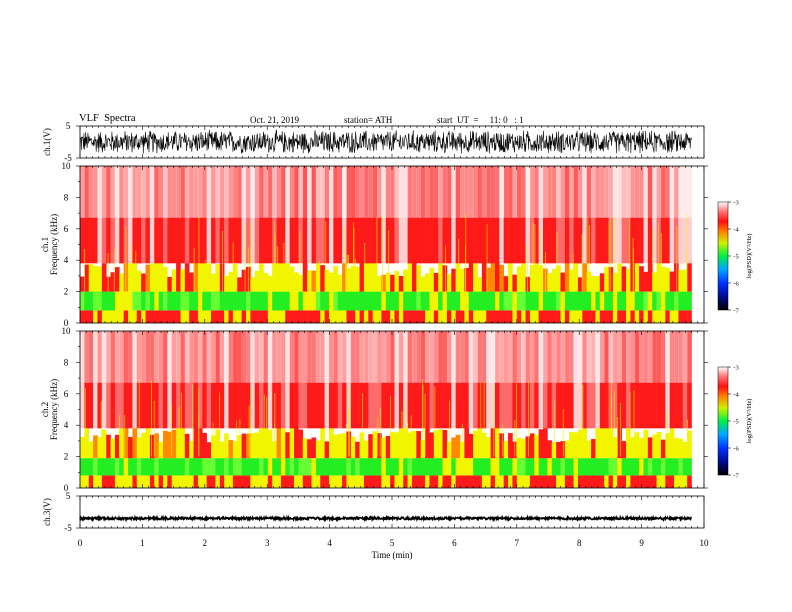 This screenshot has height=612, width=792. What do you see at coordinates (47, 512) in the screenshot?
I see `ch3-ylabel: ch.3(V)` at bounding box center [47, 512].